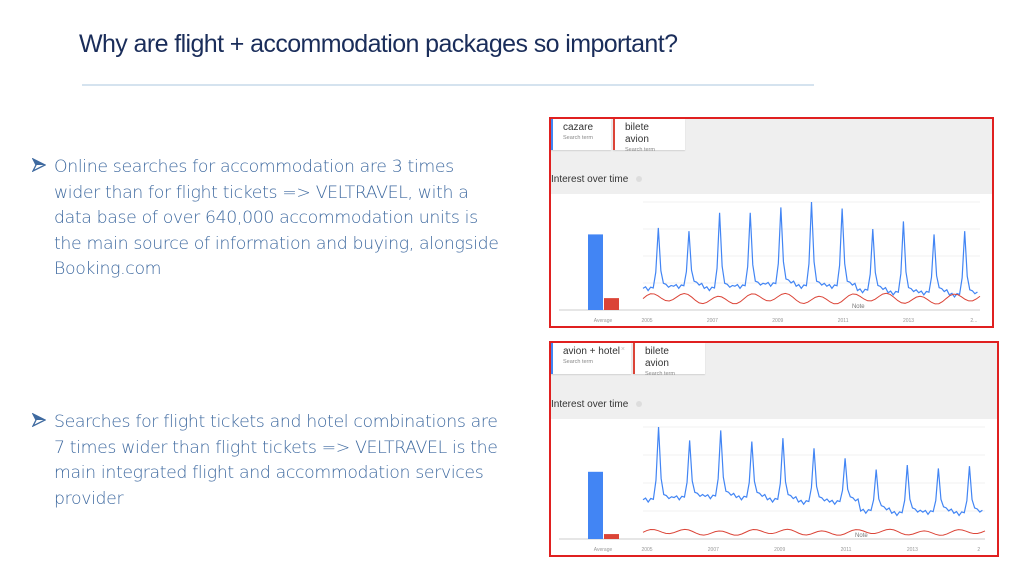 The height and width of the screenshot is (576, 1024). Describe the element at coordinates (978, 550) in the screenshot. I see `svg-text: 2` at that location.